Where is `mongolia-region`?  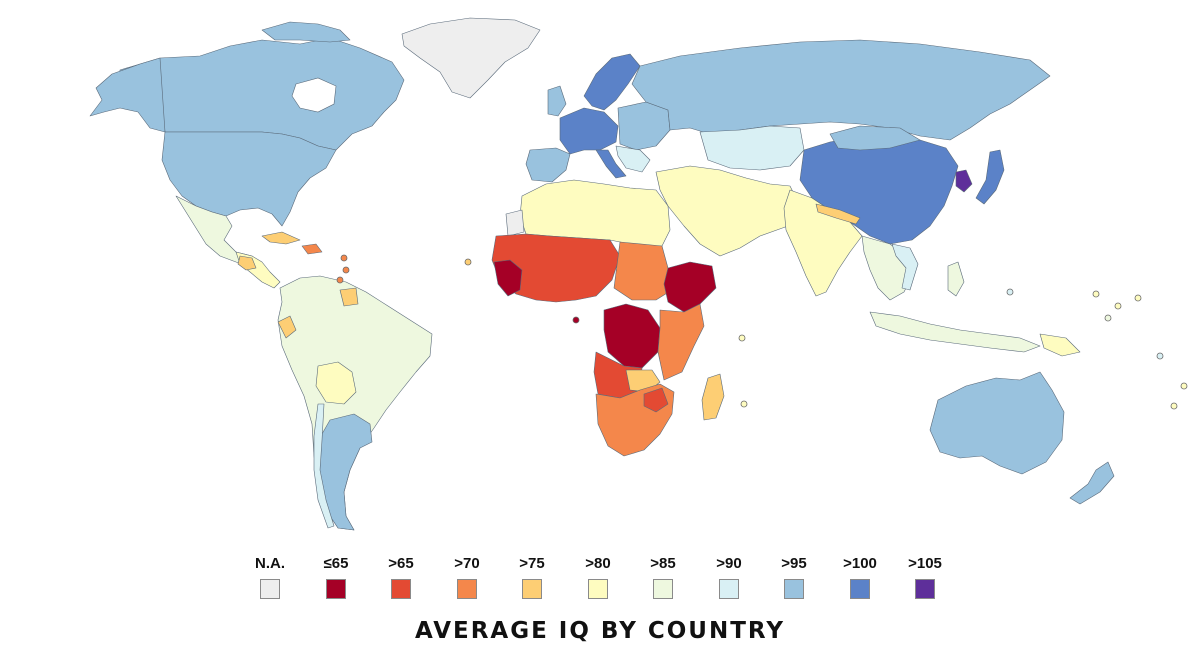
mongolia-region is located at coordinates (875, 138).